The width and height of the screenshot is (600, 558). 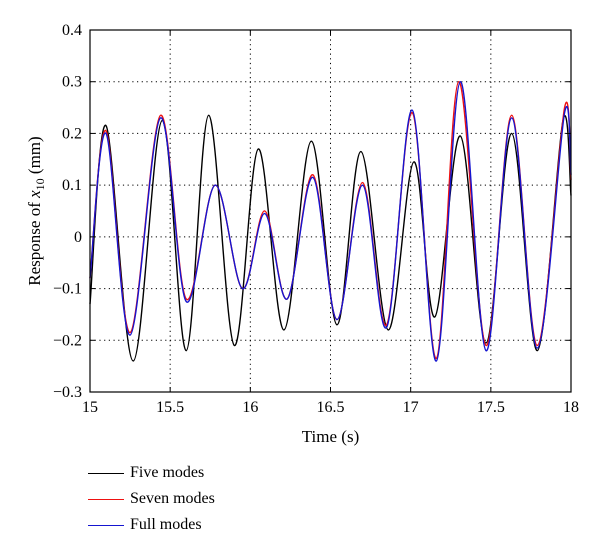 What do you see at coordinates (166, 524) in the screenshot?
I see `legend-label: Full modes` at bounding box center [166, 524].